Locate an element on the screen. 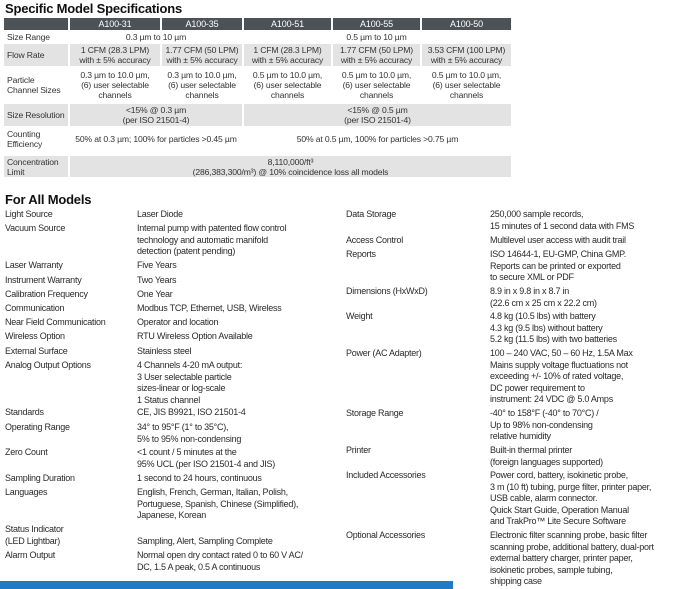 The height and width of the screenshot is (589, 687). accent-bar is located at coordinates (226, 585).